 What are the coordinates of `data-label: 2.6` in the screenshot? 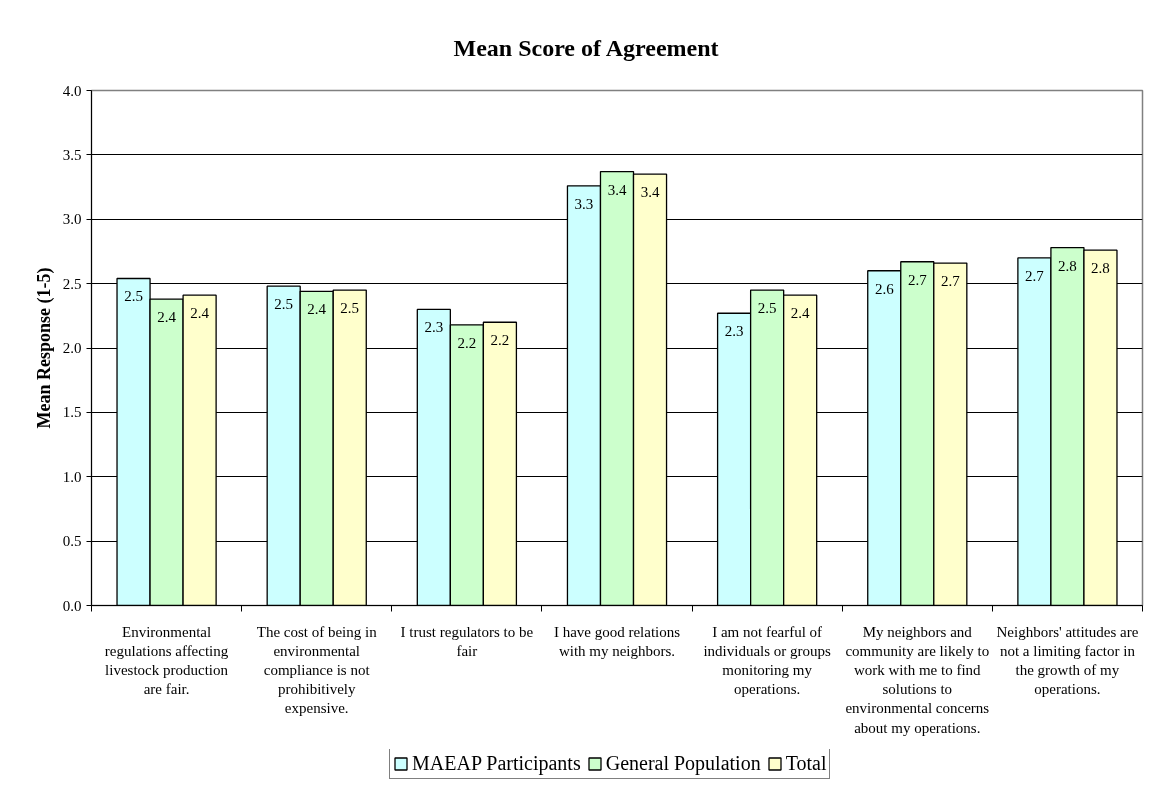 It's located at (884, 288).